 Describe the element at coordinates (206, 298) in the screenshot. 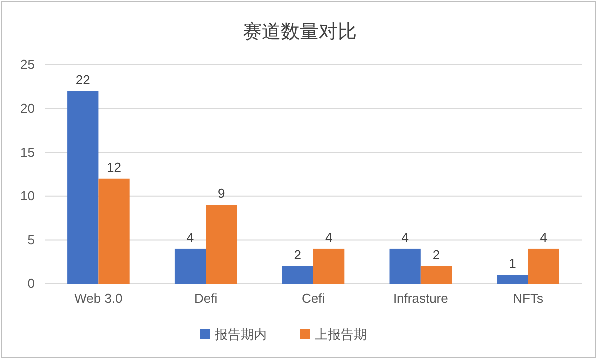

I see `x-tick-label: Defi` at that location.